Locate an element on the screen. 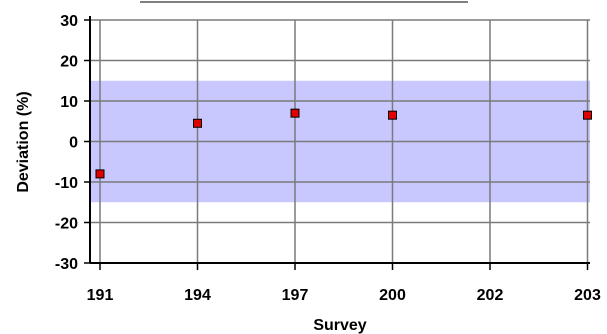 This screenshot has height=334, width=607. x-axis-label: Survey is located at coordinates (339, 325).